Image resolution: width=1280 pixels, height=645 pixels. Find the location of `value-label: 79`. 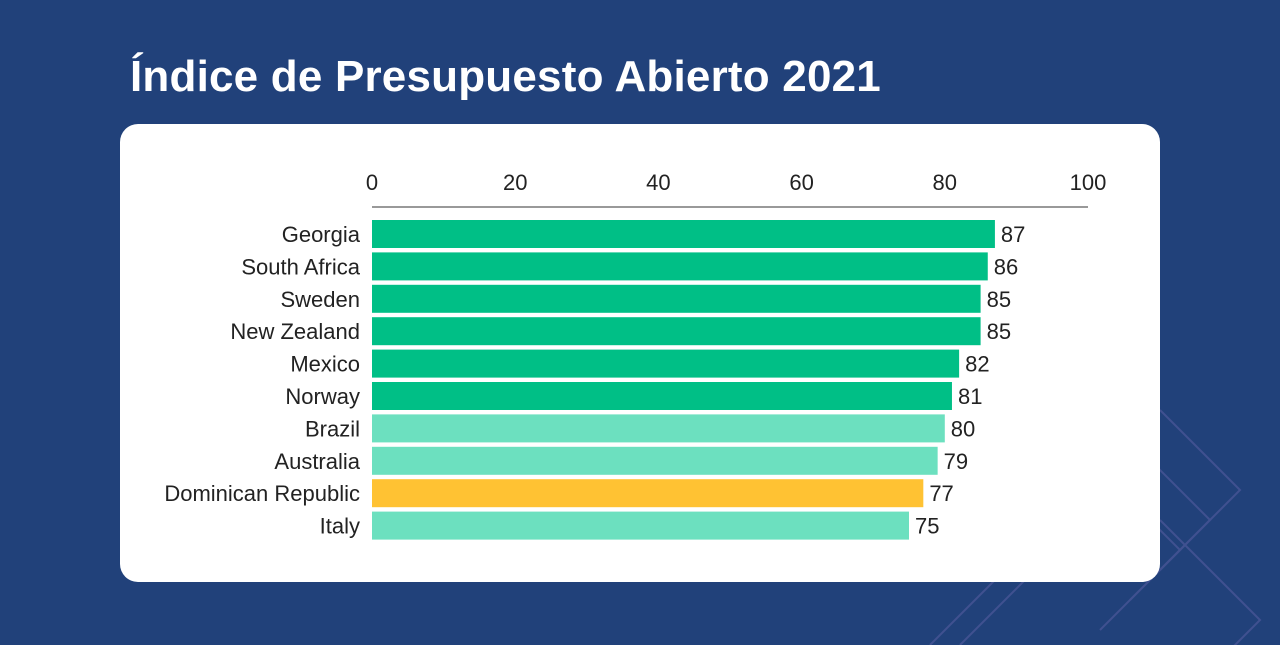

value-label: 79 is located at coordinates (956, 461).